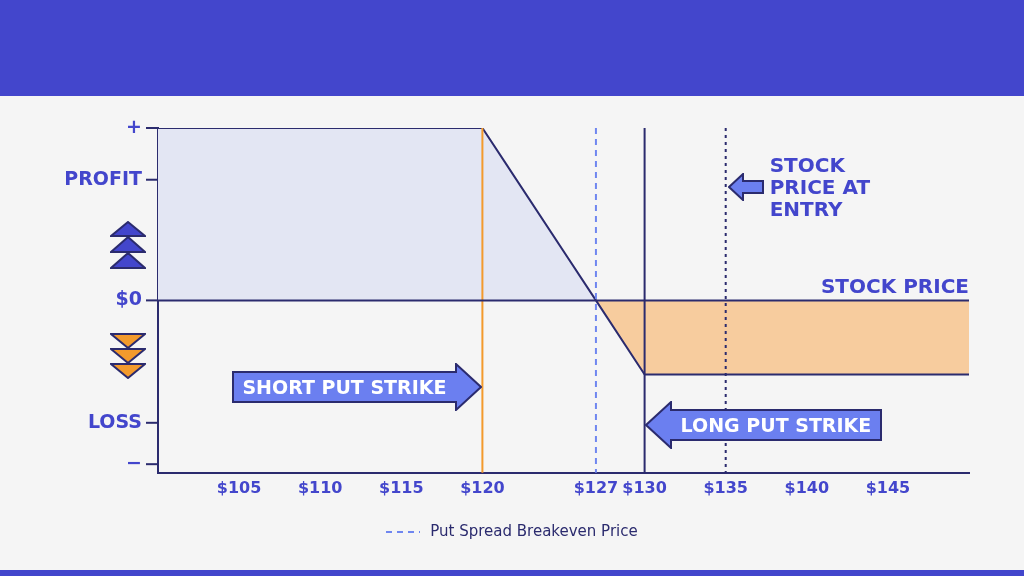 The height and width of the screenshot is (576, 1024). Describe the element at coordinates (644, 487) in the screenshot. I see `x-tick-label: $130` at that location.